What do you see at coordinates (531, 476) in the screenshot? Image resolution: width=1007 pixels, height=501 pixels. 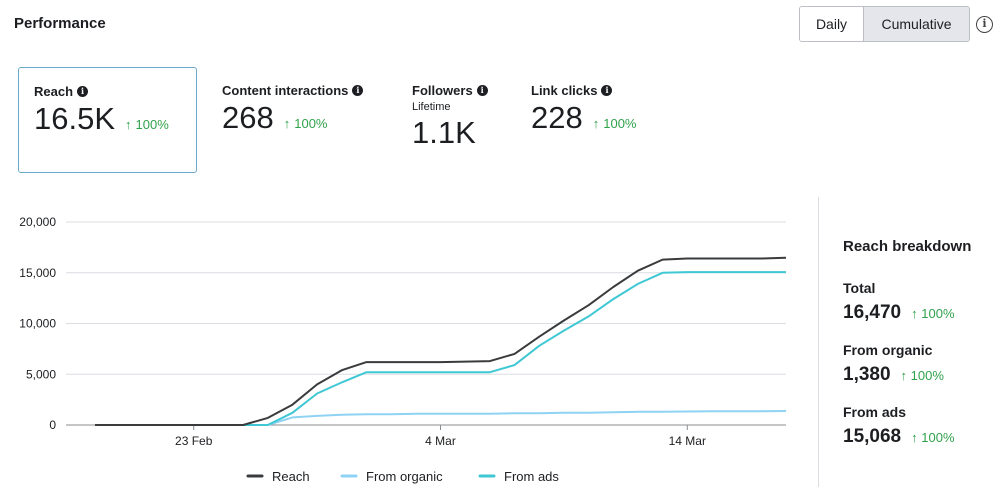 I see `legend-label: From ads` at bounding box center [531, 476].